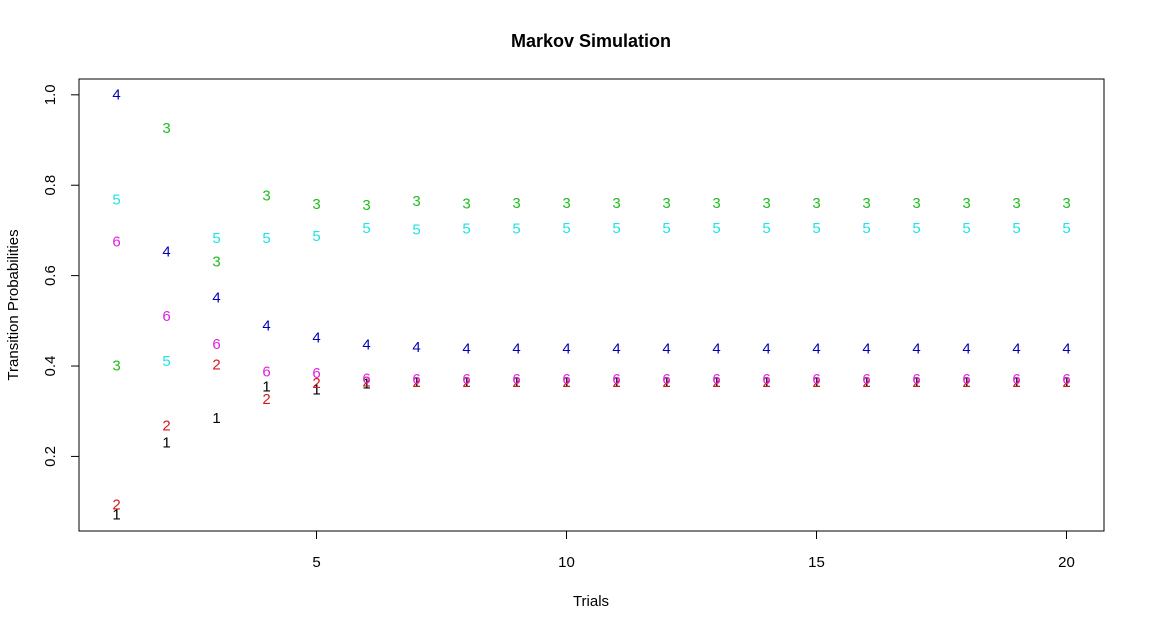 This screenshot has width=1164, height=630. Describe the element at coordinates (566, 562) in the screenshot. I see `x-tick-label: 10` at that location.